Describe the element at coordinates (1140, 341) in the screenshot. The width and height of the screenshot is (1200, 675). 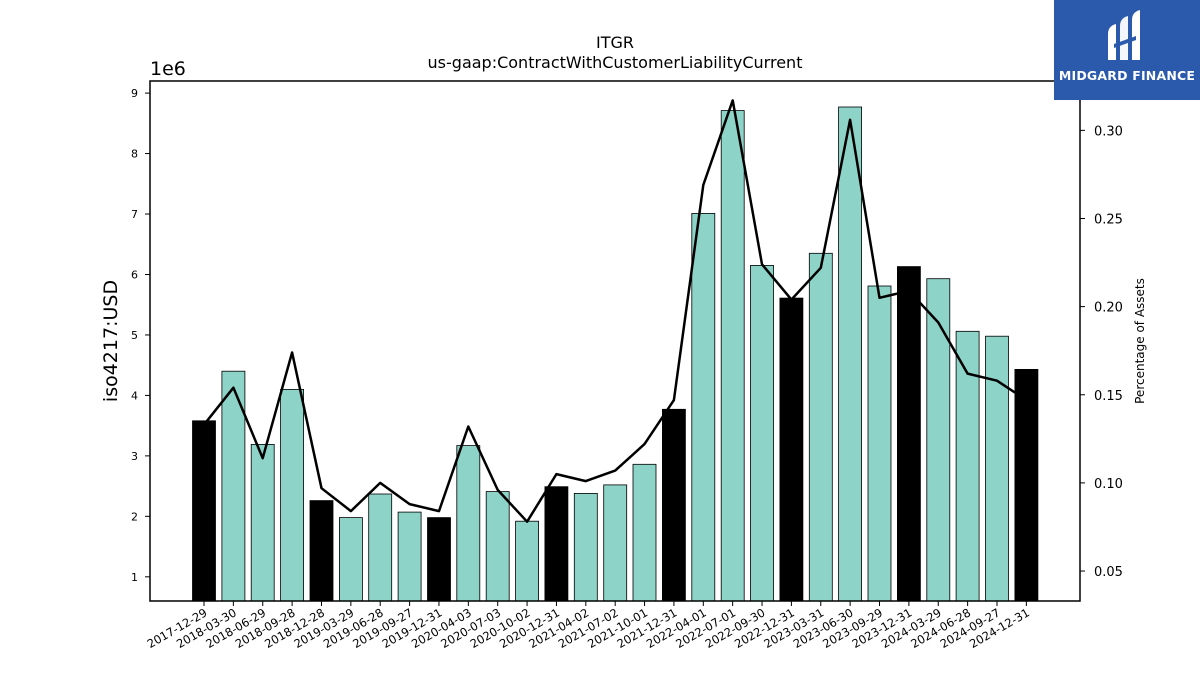
I see `y2-axis-label: Percentage of Assets` at that location.